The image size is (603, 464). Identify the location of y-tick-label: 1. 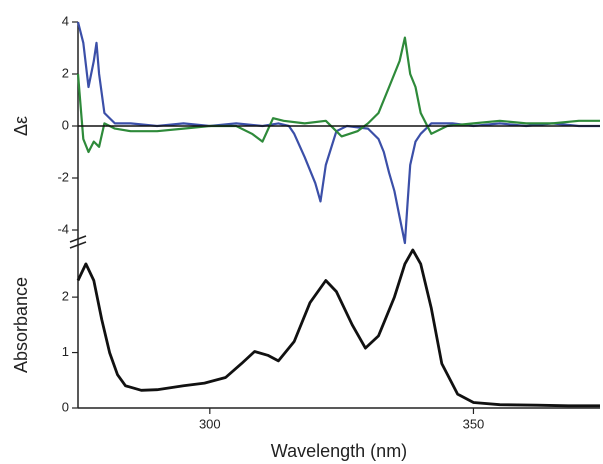
(65, 351).